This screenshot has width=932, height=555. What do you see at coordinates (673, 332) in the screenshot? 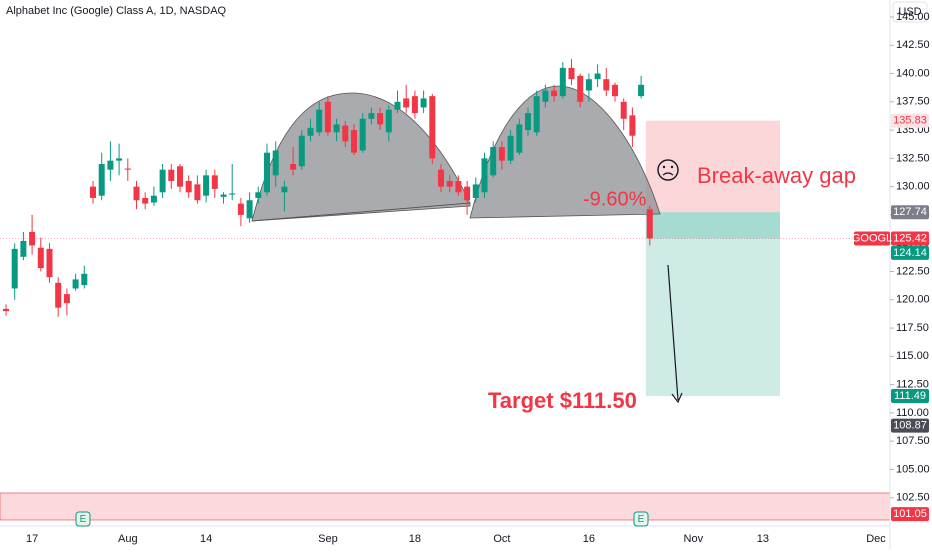
I see `arrow-line` at bounding box center [673, 332].